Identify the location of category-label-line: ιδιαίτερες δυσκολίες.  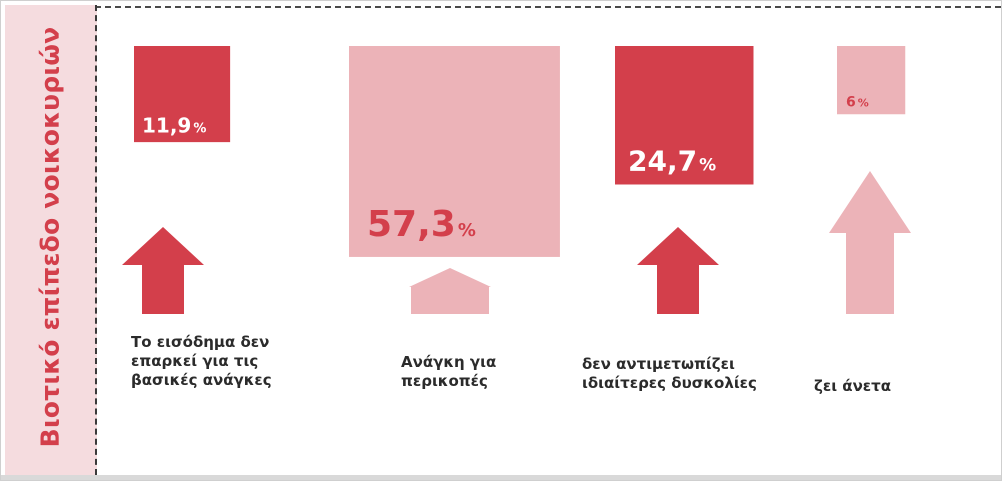
(669, 383).